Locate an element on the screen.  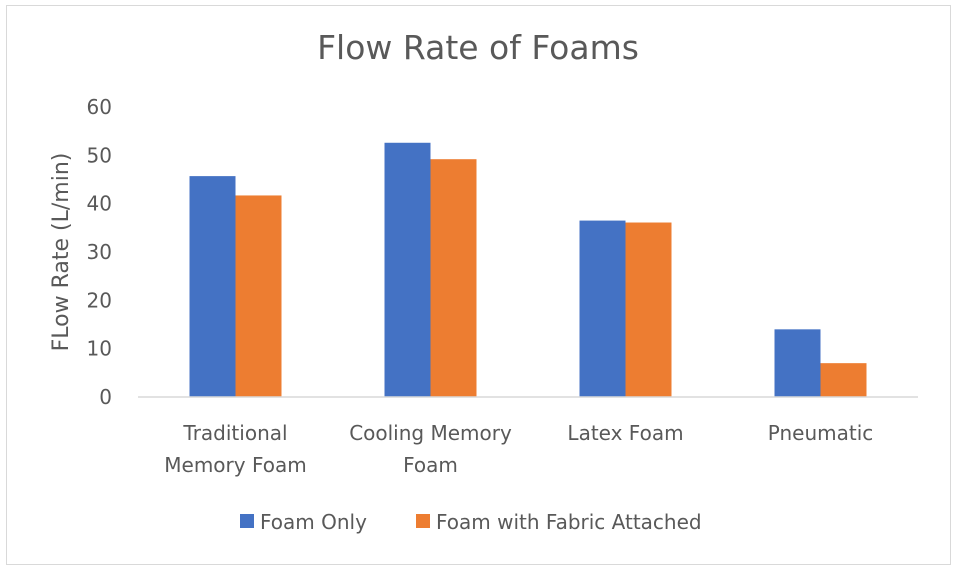
x-tick-label: Latex Foam is located at coordinates (625, 433).